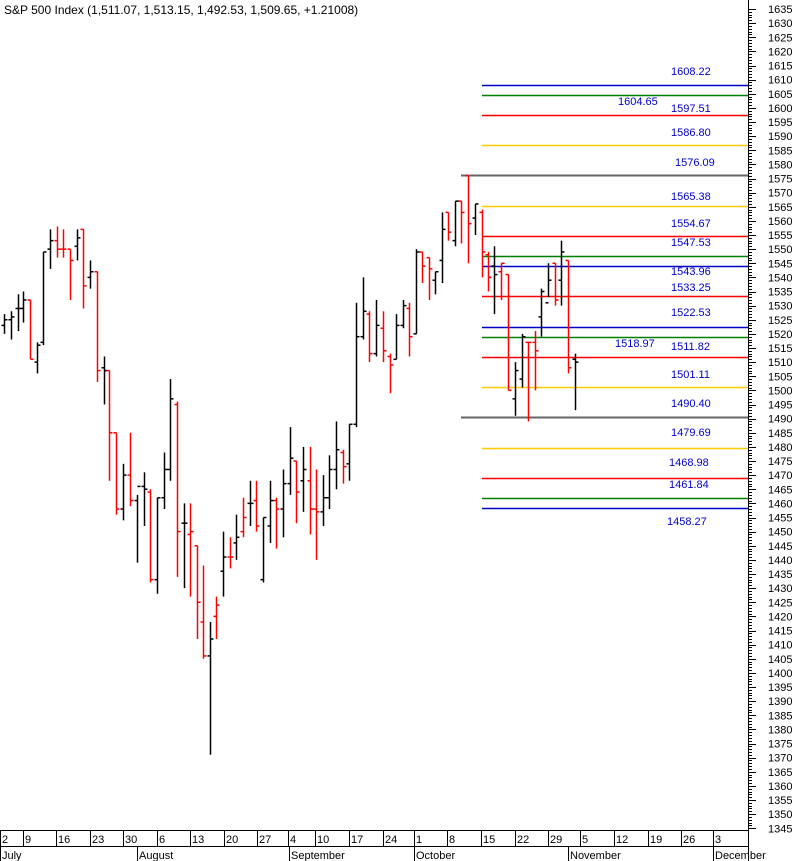 The image size is (799, 861). I want to click on y-tick-label: 1435, so click(780, 575).